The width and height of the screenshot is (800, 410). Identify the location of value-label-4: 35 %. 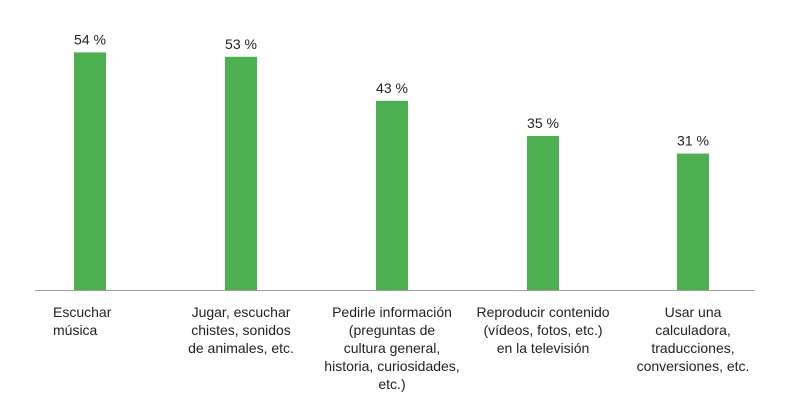
(543, 123).